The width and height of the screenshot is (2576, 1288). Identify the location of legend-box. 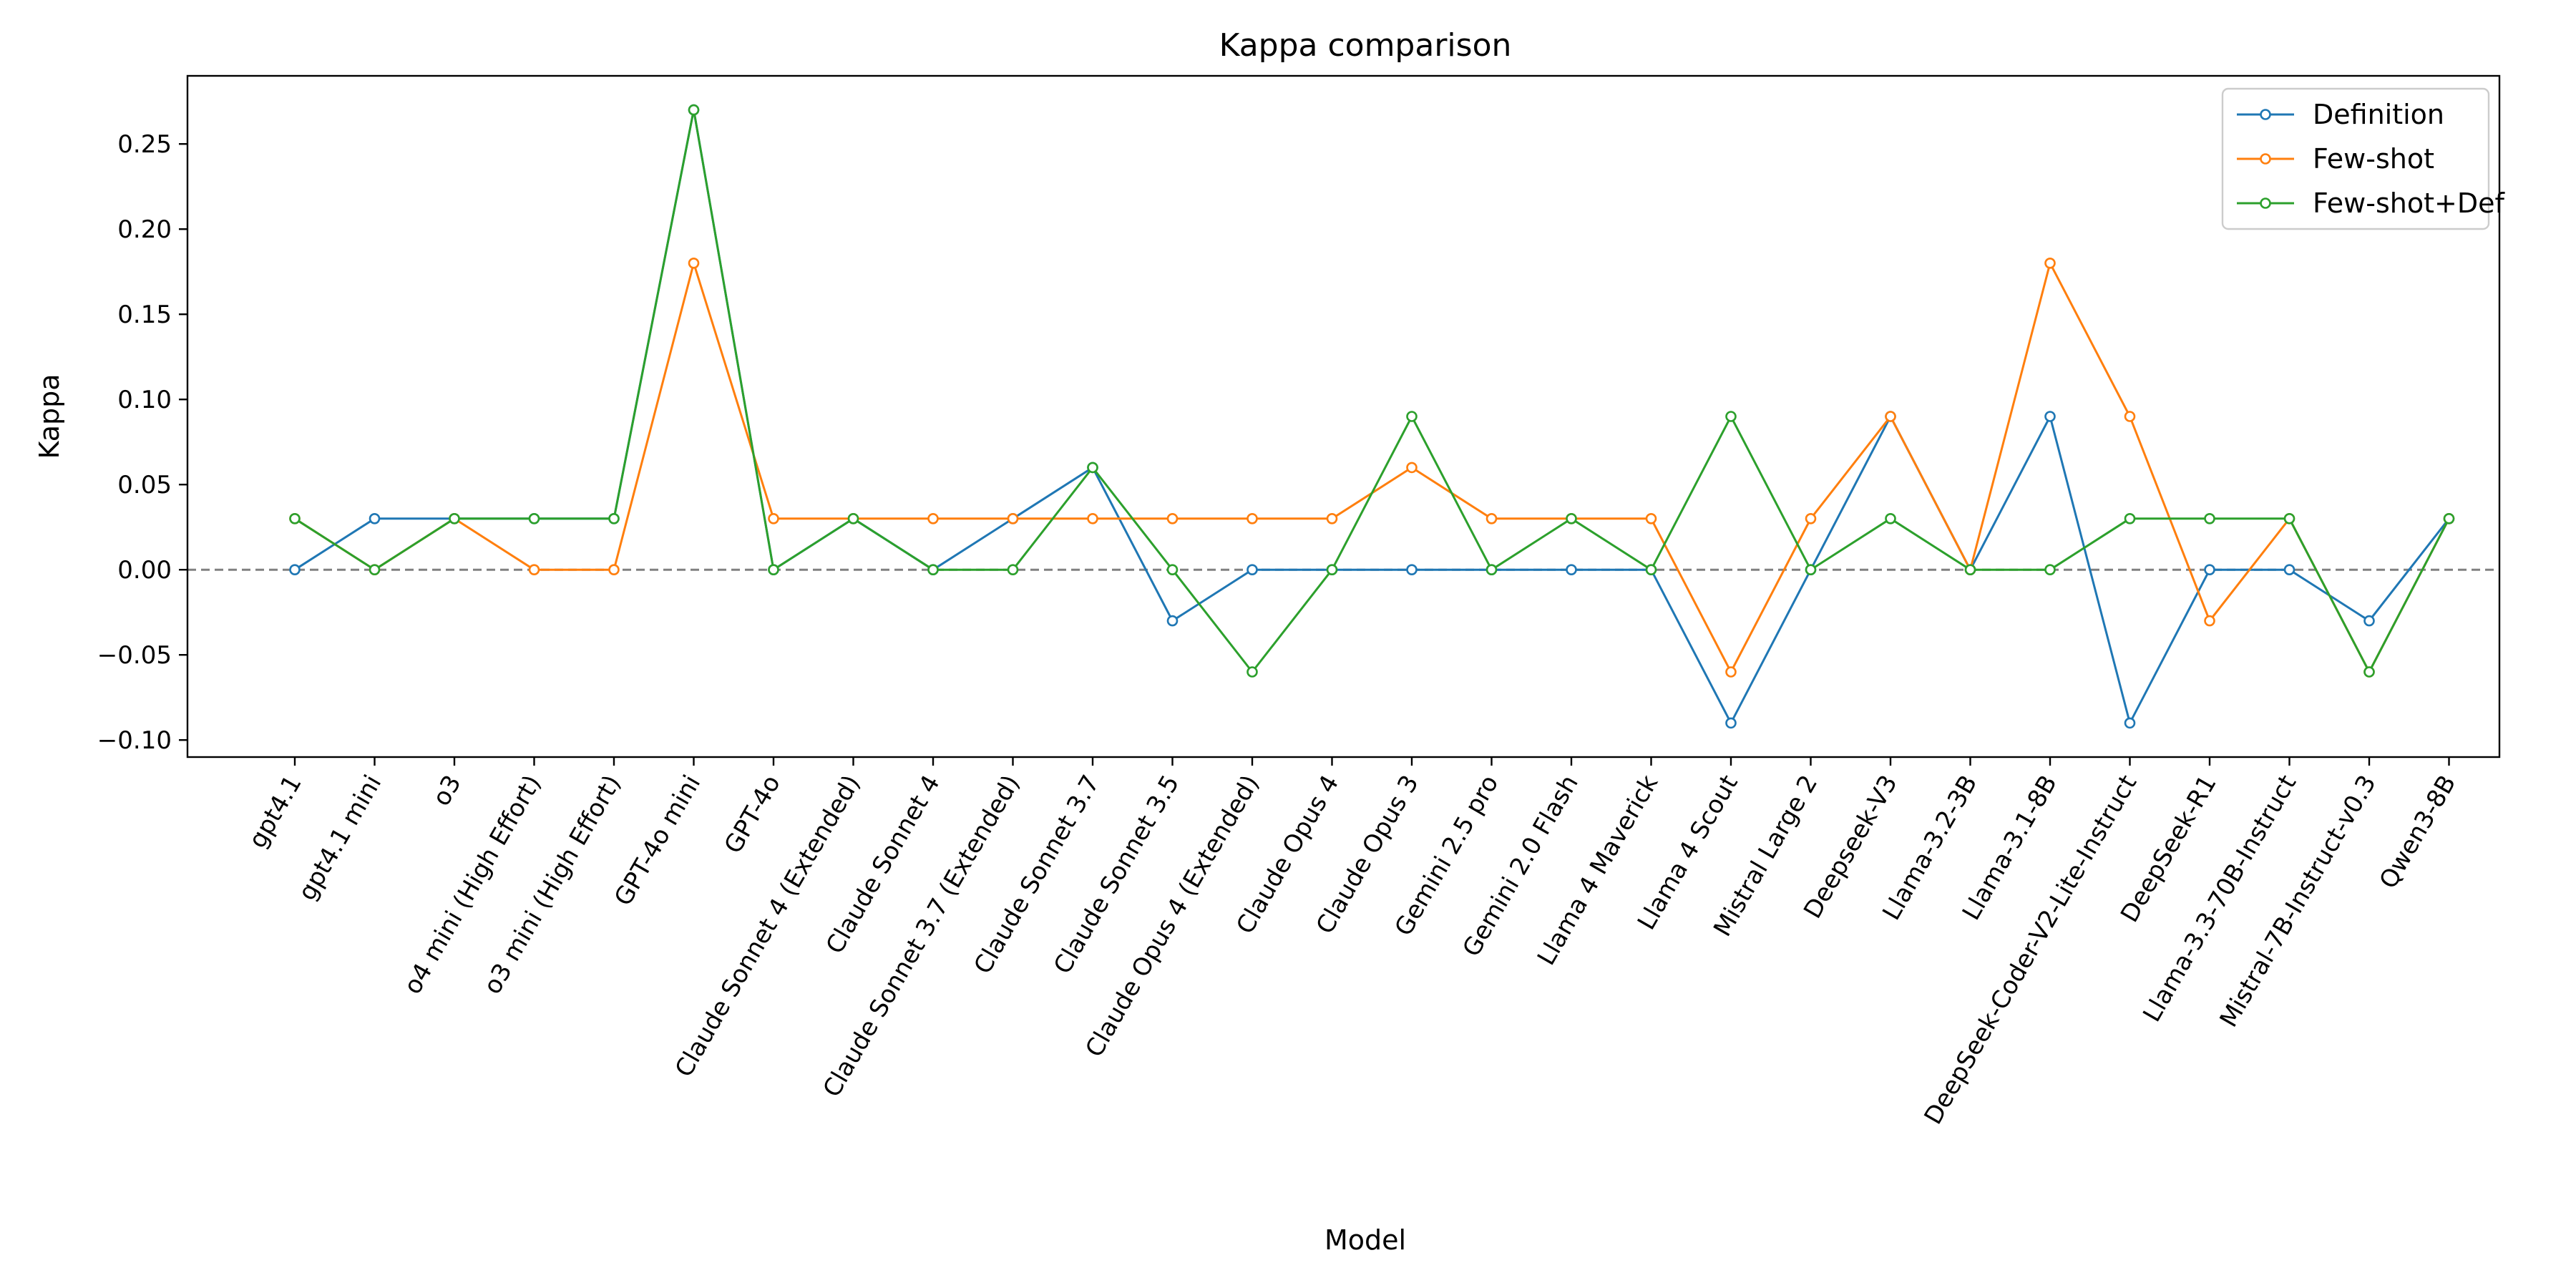
(2355, 158).